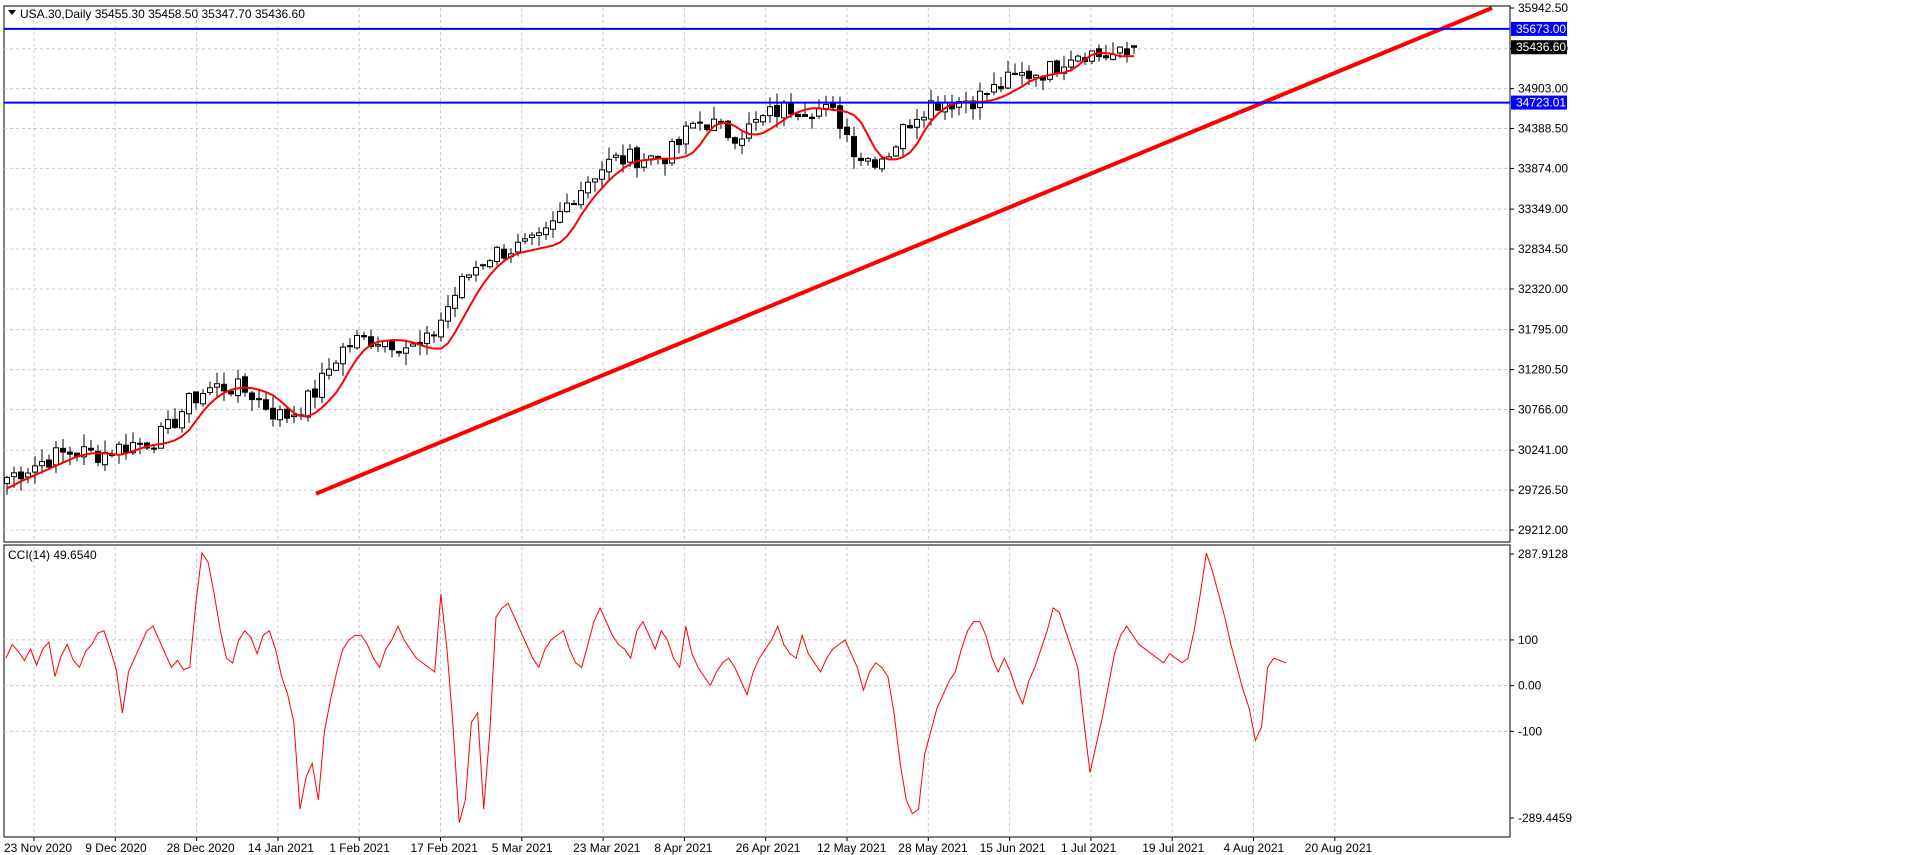  I want to click on price-tick-label: 30241.00, so click(1543, 450).